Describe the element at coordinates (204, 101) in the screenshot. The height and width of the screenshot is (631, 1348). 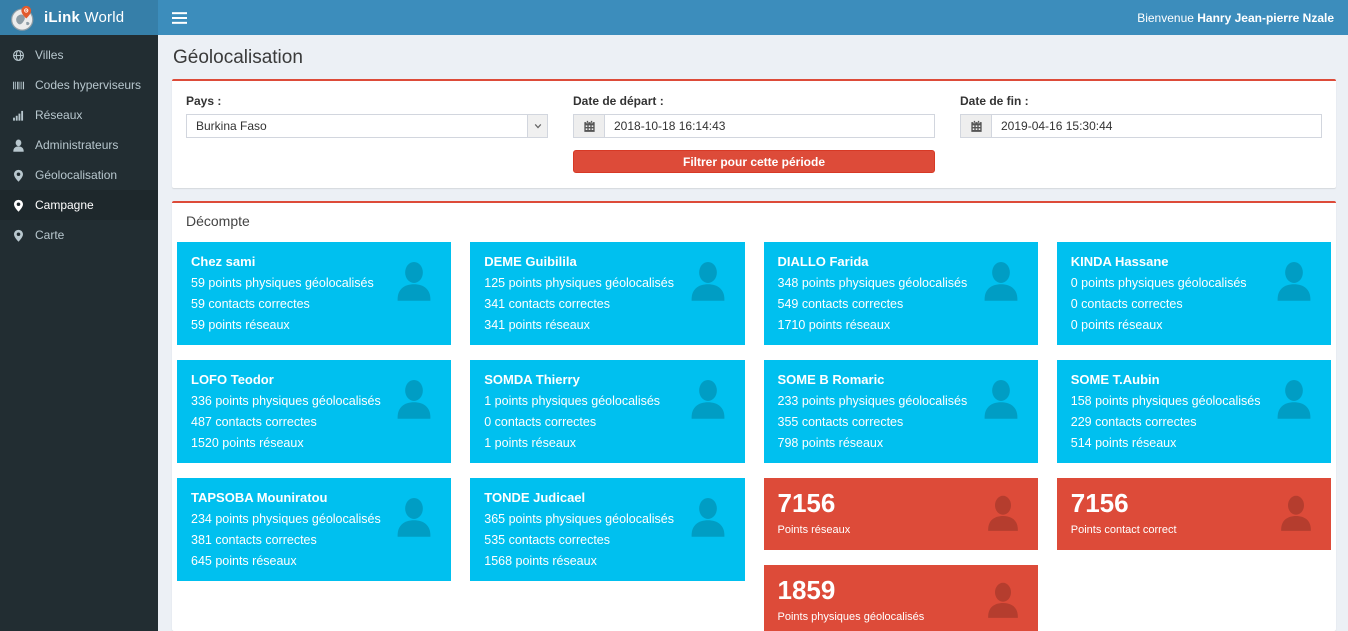
I see `country-label: Pays :` at that location.